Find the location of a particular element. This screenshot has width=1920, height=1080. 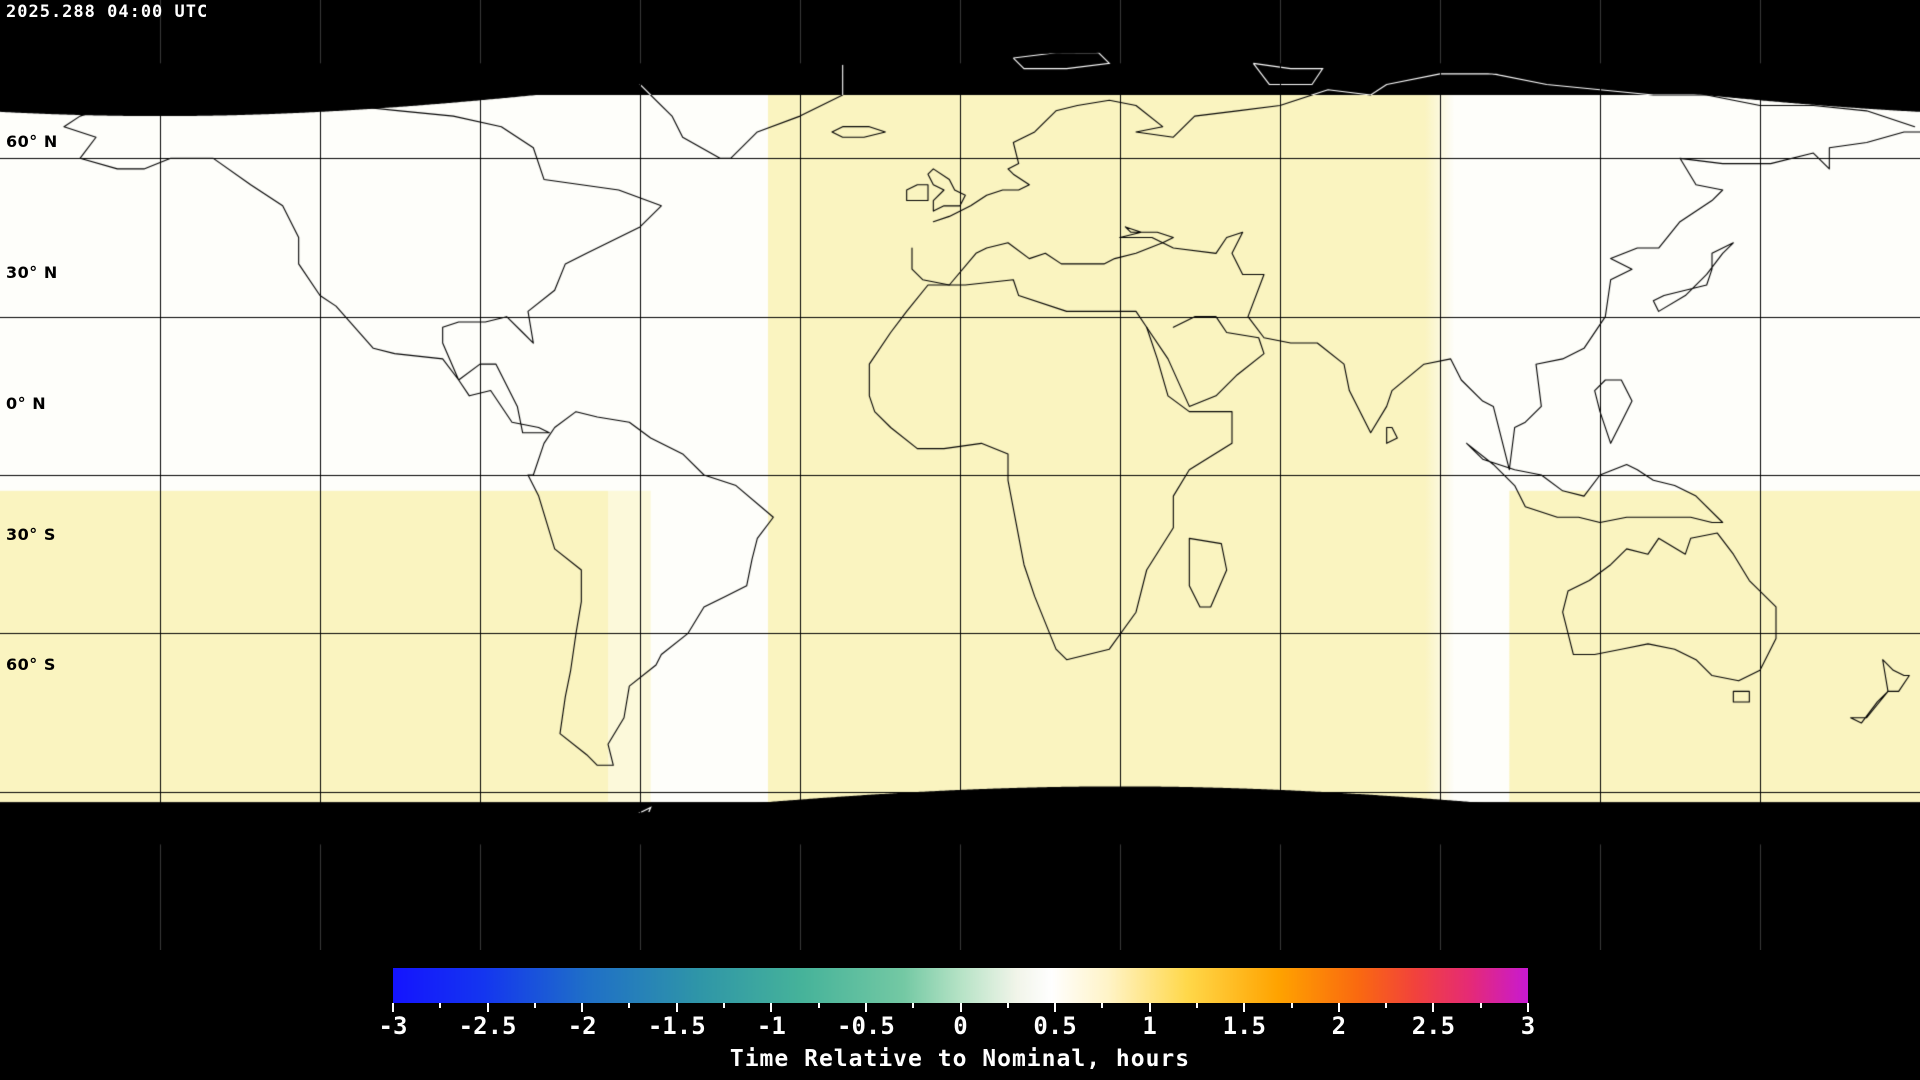

colorbar-tick-label: -1.5 is located at coordinates (676, 1026).